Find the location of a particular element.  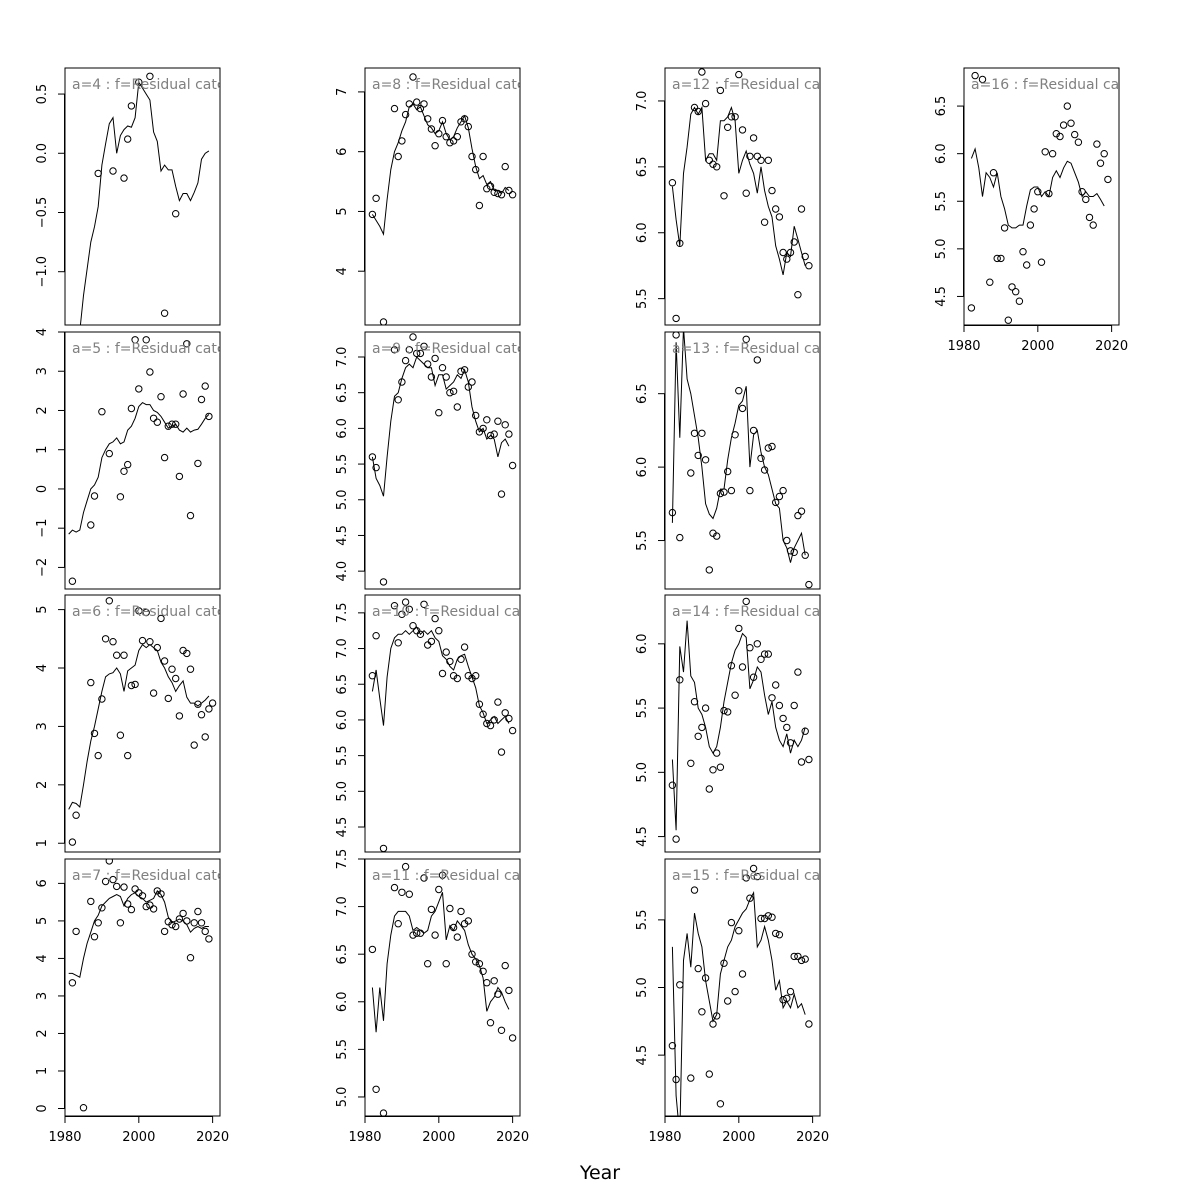

y-tick-label: 2 is located at coordinates (42, 785).